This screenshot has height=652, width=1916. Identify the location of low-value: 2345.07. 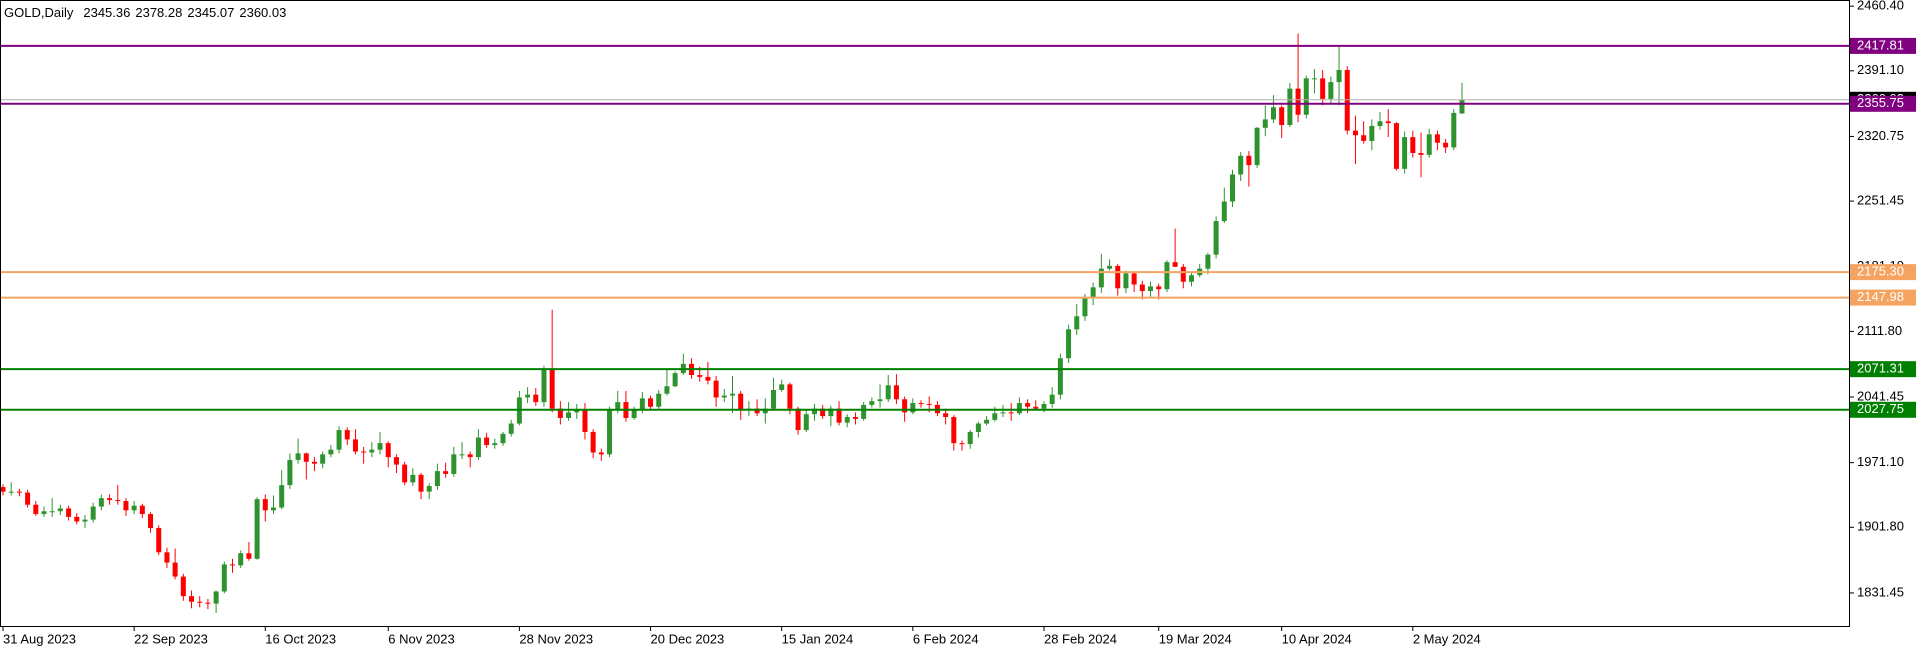
(210, 12).